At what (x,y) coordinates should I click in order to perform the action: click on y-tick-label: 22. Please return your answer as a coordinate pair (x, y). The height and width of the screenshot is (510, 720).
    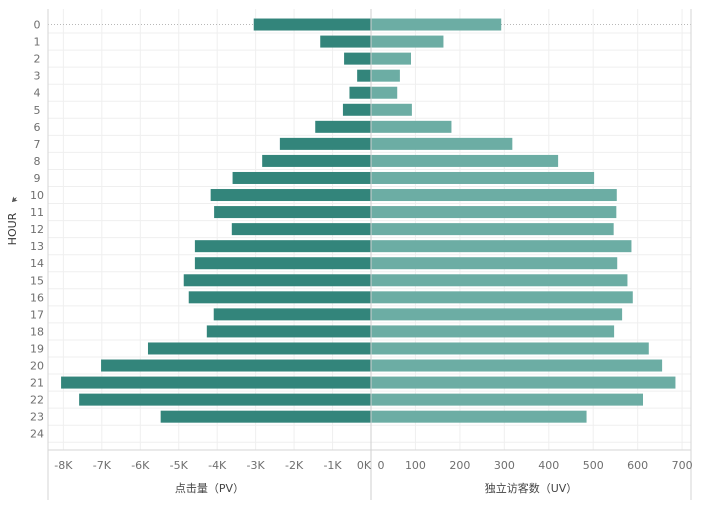
    Looking at the image, I should click on (37, 400).